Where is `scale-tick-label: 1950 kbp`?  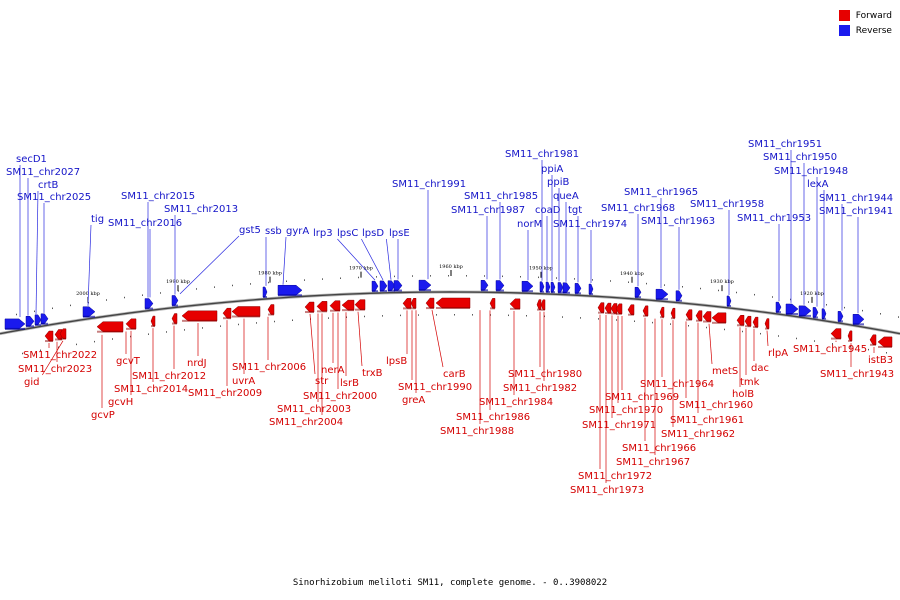 scale-tick-label: 1950 kbp is located at coordinates (541, 269).